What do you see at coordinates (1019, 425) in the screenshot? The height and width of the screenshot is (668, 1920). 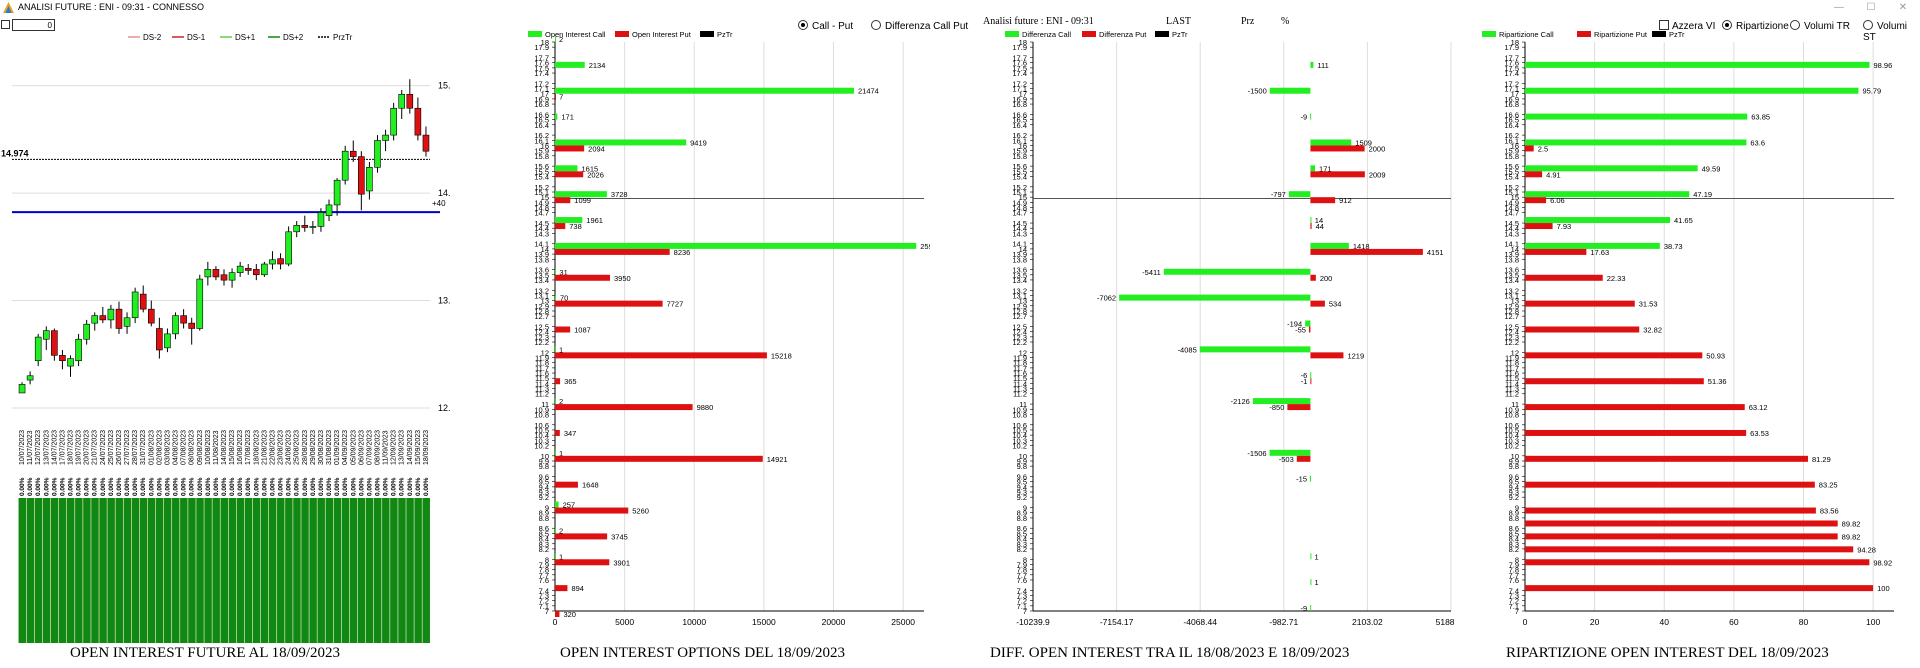 I see `y-tick-label: 10.6` at bounding box center [1019, 425].